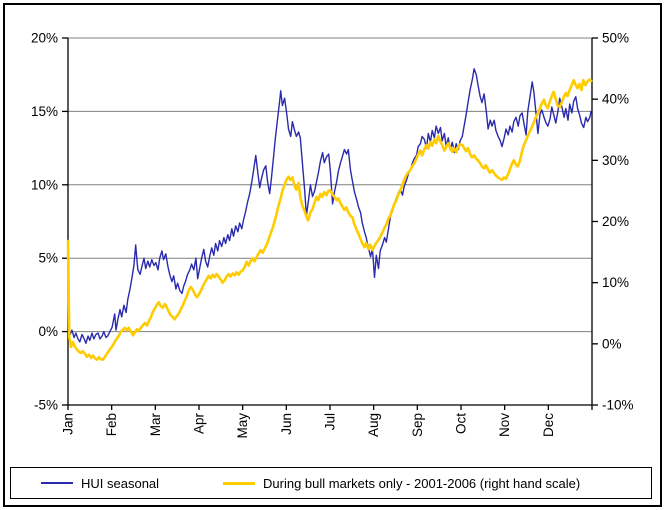  I want to click on x-tick-label: Aug, so click(373, 425).